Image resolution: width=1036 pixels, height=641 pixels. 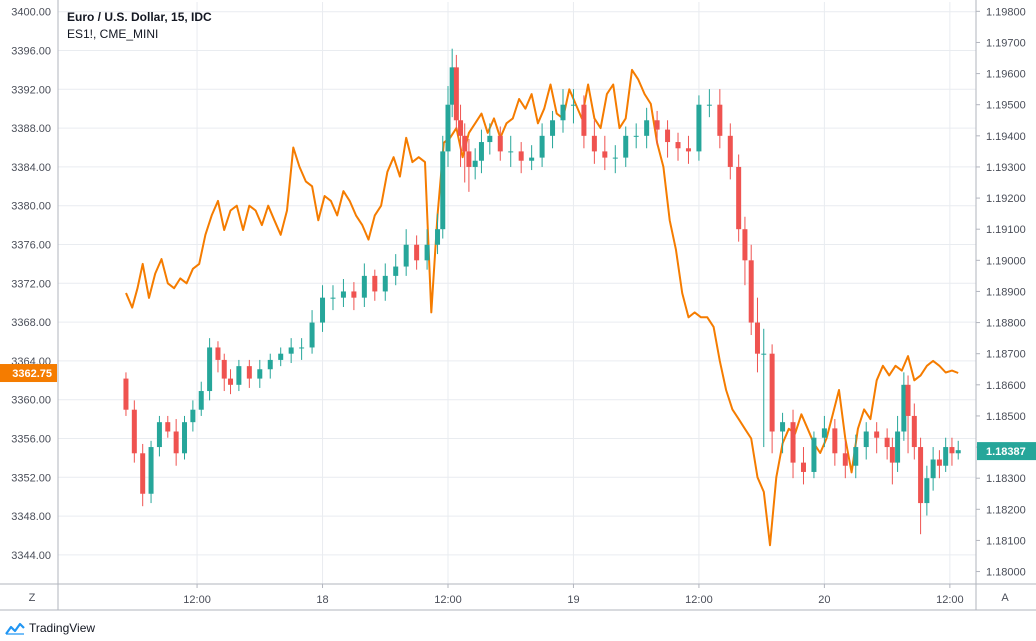 I want to click on left-axis-tick-label: 3380.00, so click(x=31, y=207).